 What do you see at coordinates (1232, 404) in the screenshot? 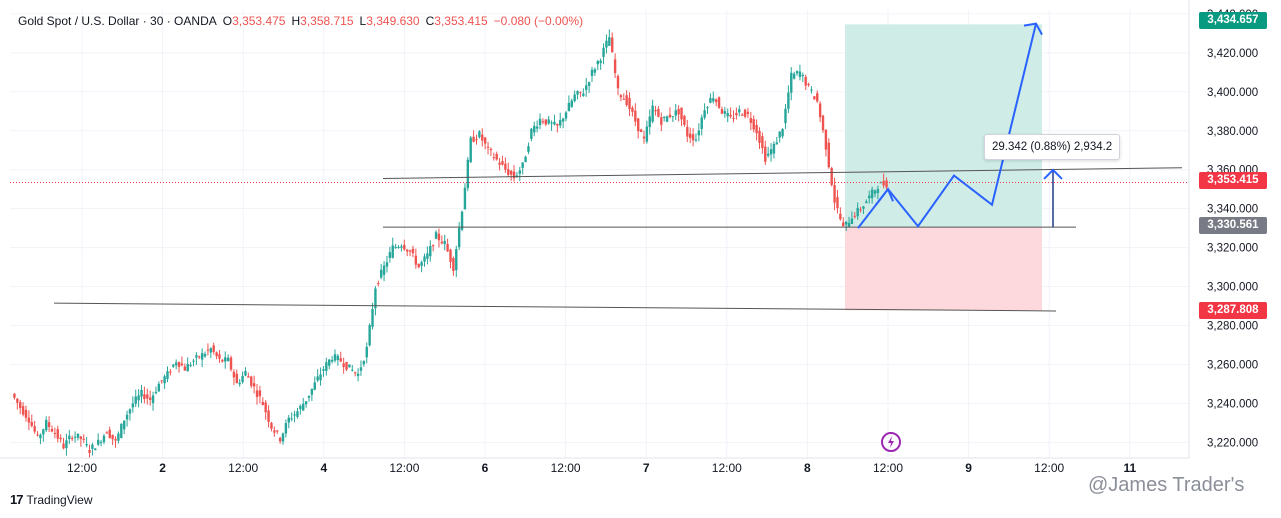
I see `price-tick-label: 3,240.000` at bounding box center [1232, 404].